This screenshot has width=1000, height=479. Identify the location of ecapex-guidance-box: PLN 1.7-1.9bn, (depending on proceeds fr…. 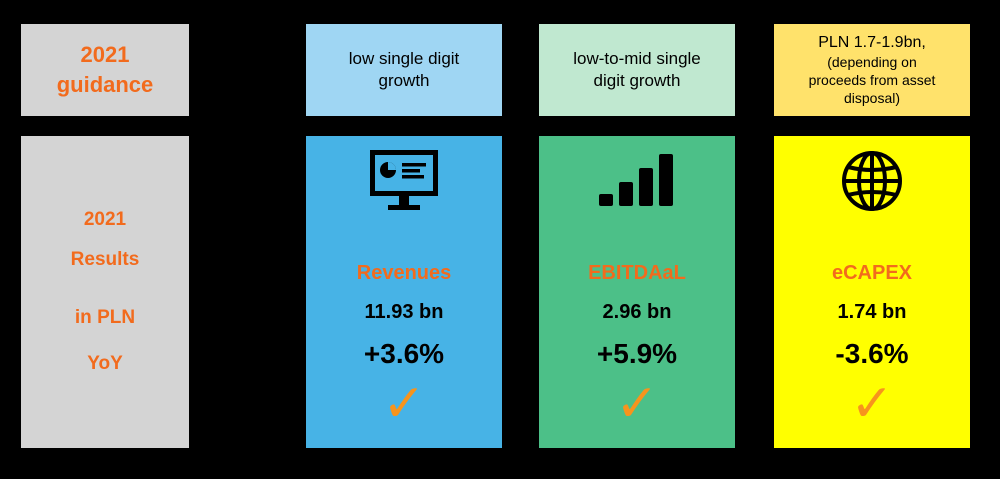
(872, 70).